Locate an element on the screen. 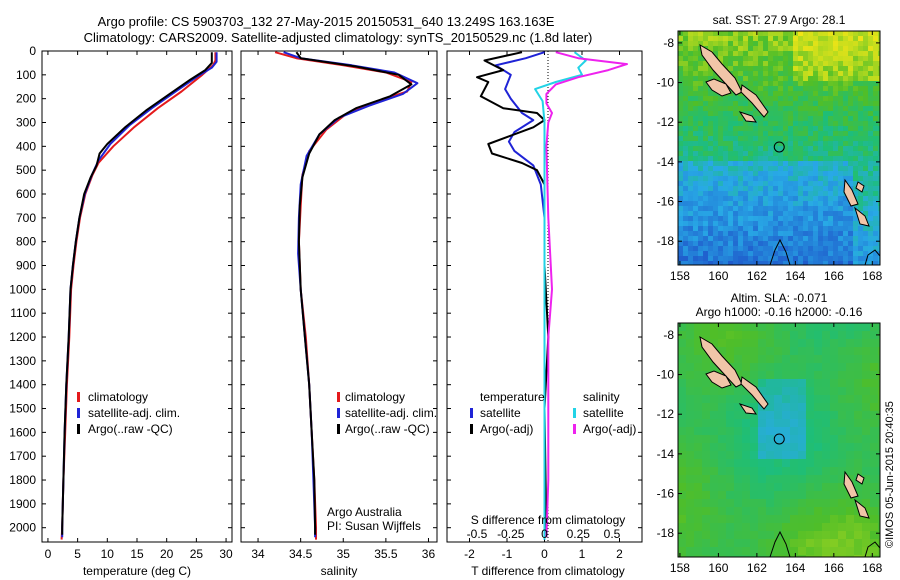 The image size is (900, 580). lat-tick-label: -14 is located at coordinates (666, 454).